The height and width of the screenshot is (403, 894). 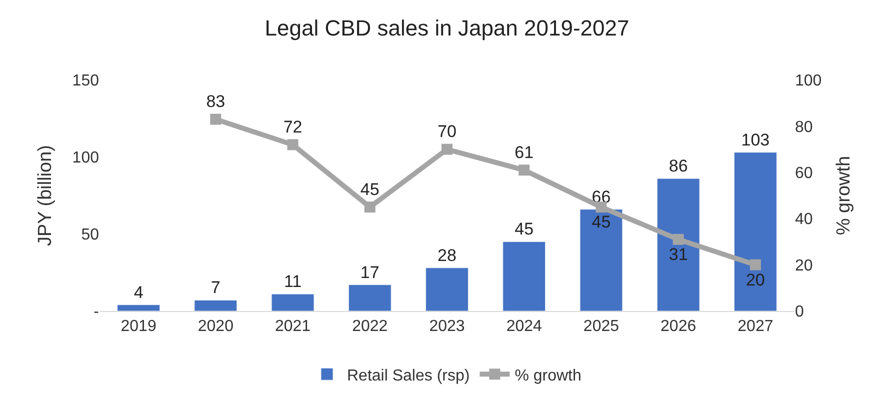 I want to click on y2-axis-title: % growth, so click(x=844, y=196).